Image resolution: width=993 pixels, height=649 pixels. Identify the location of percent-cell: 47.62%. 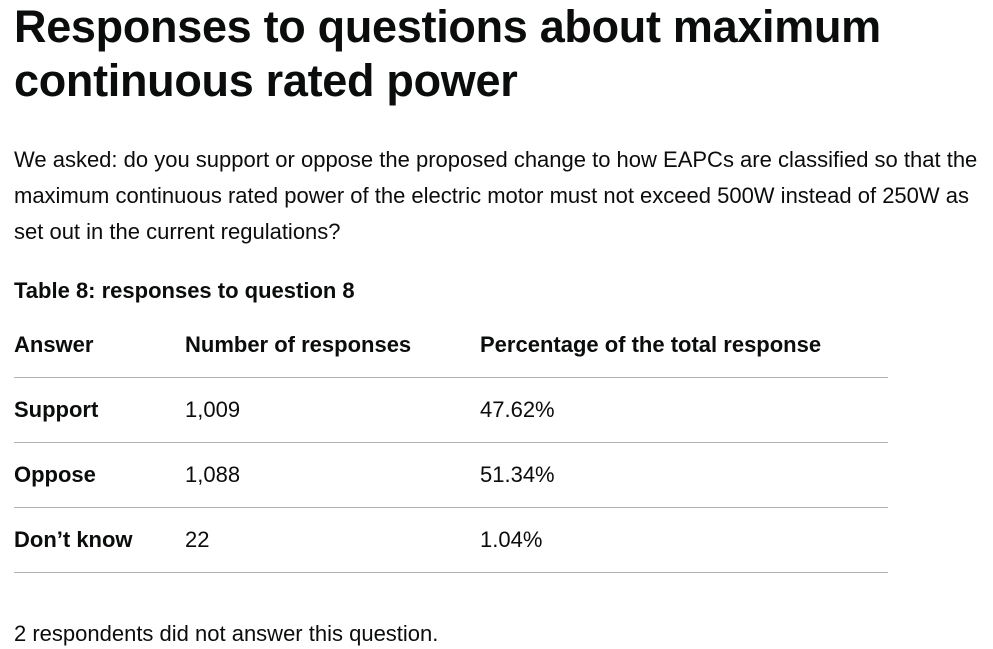
(684, 410).